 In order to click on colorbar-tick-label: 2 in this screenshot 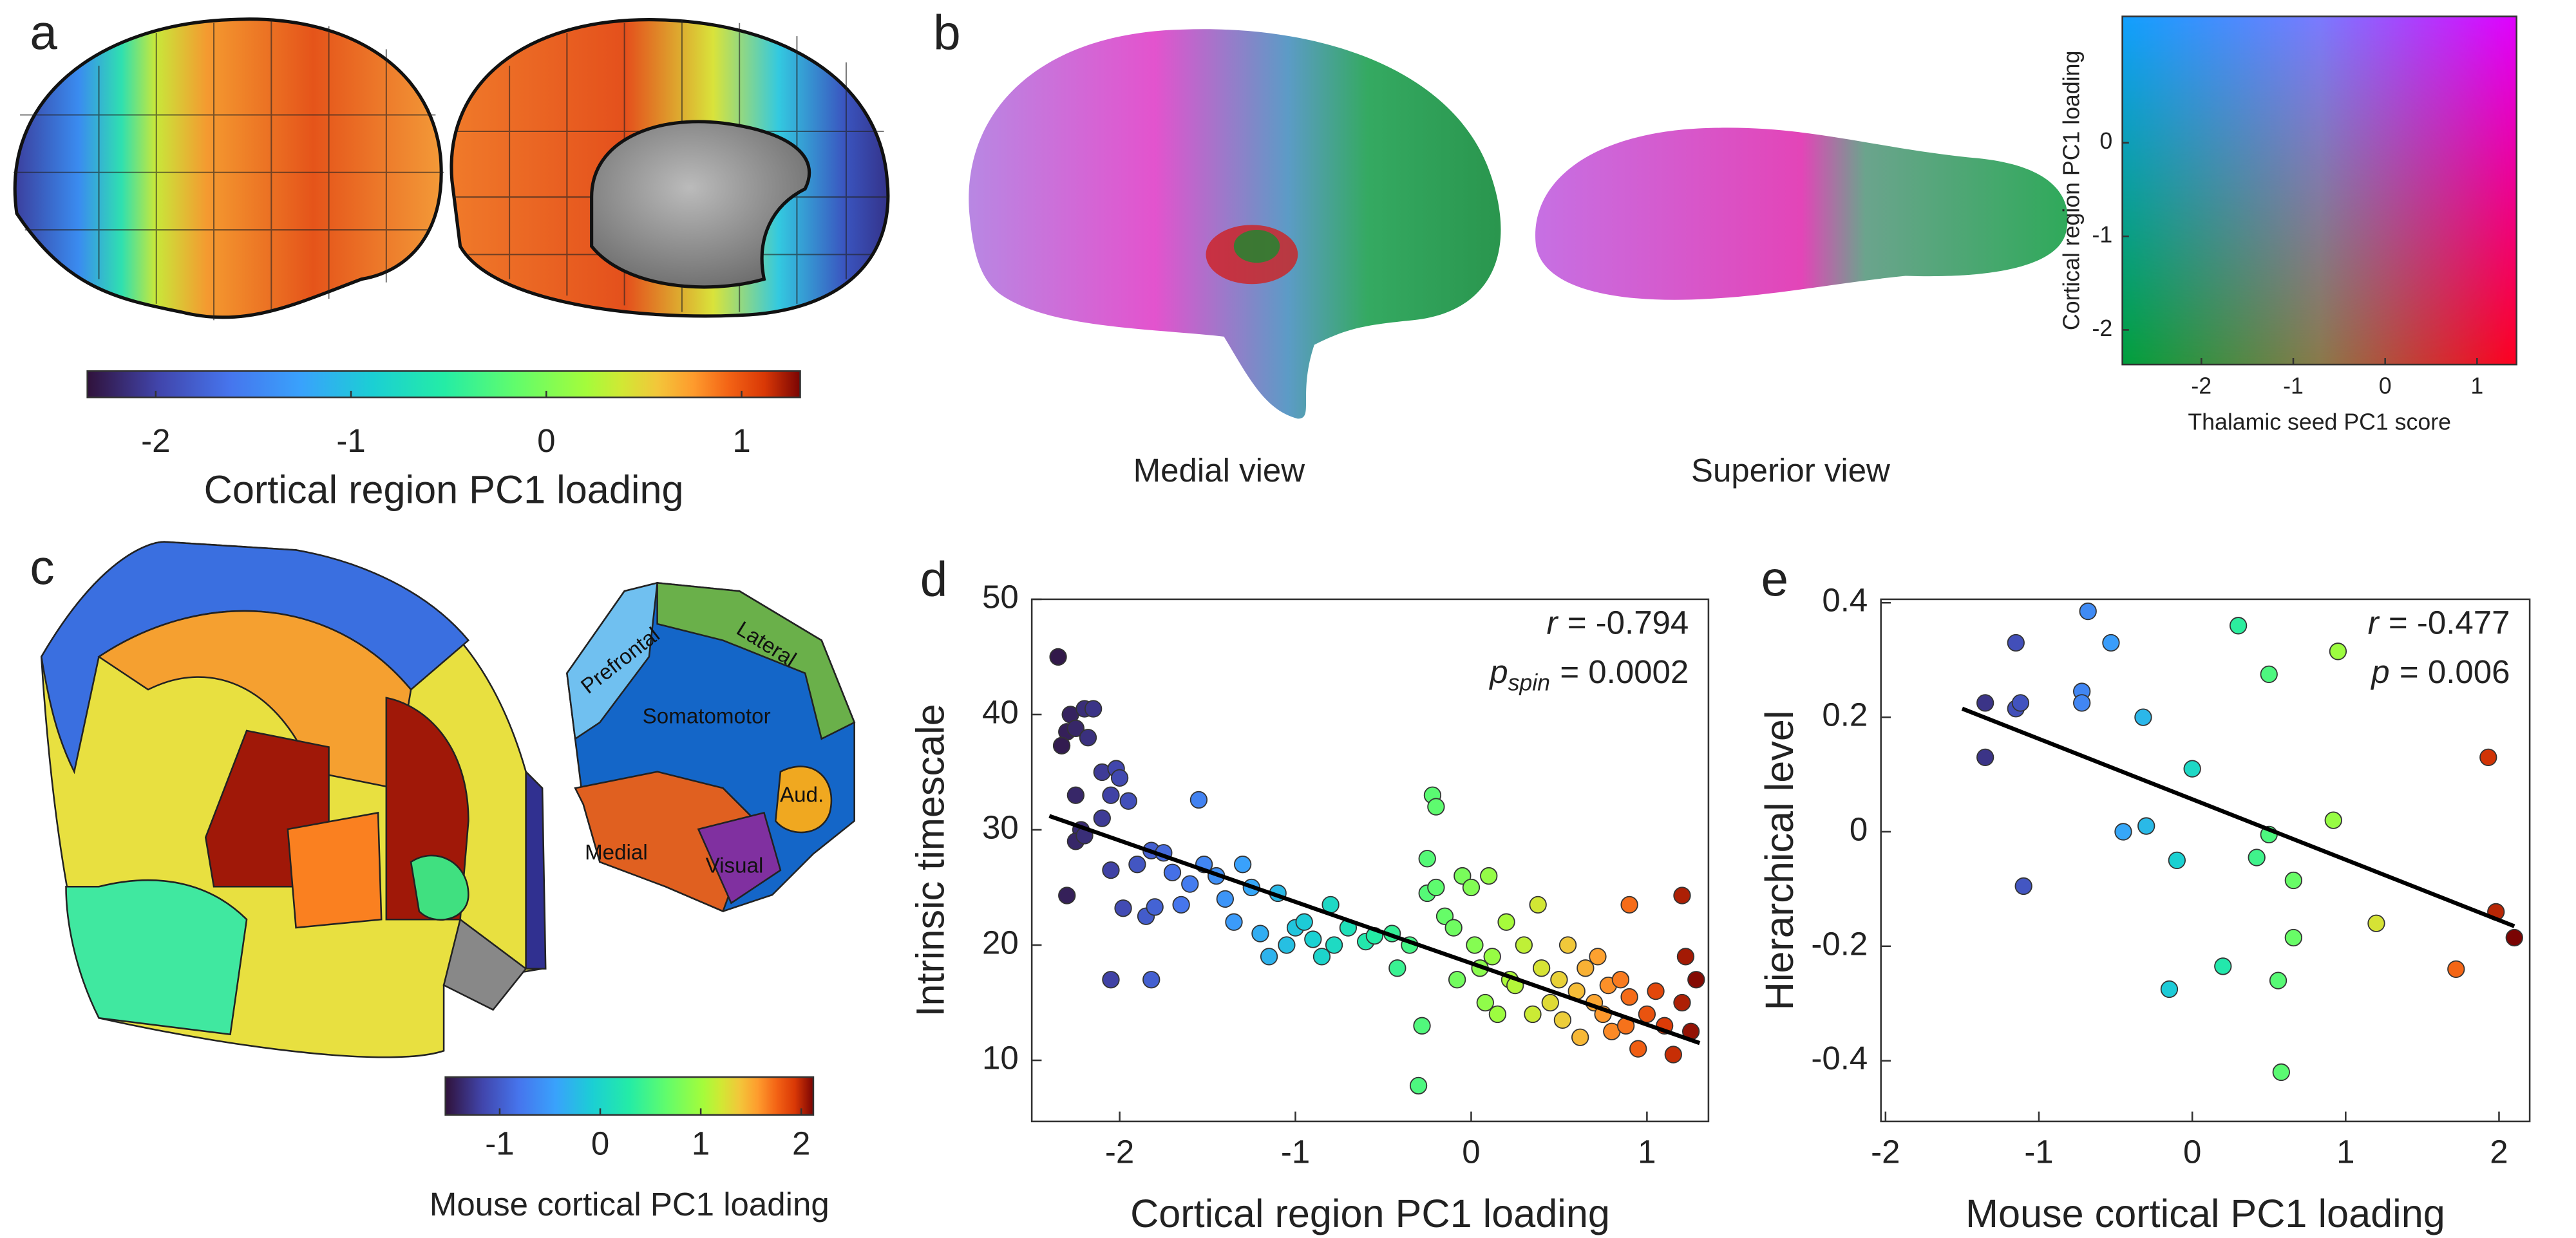, I will do `click(801, 1143)`.